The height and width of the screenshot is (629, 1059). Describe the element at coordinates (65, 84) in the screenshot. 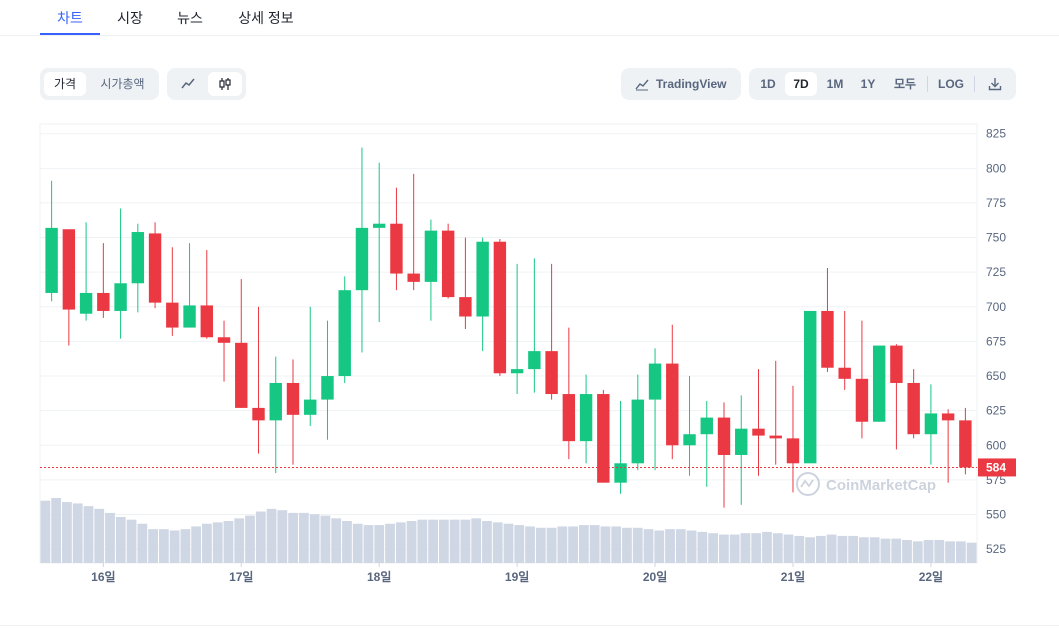

I see `metric-price-button: 가격` at that location.